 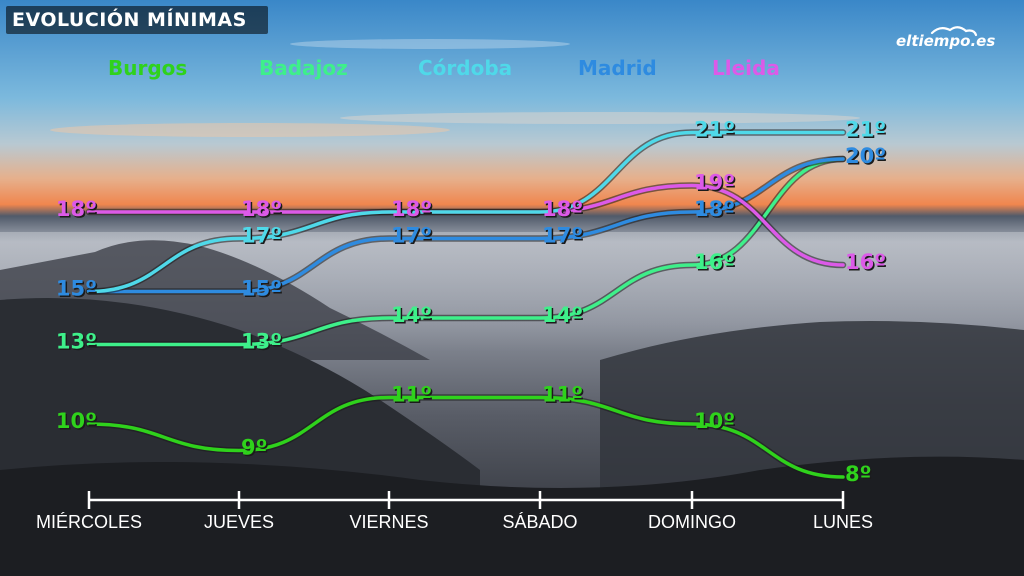 I want to click on series-line, so click(x=466, y=437).